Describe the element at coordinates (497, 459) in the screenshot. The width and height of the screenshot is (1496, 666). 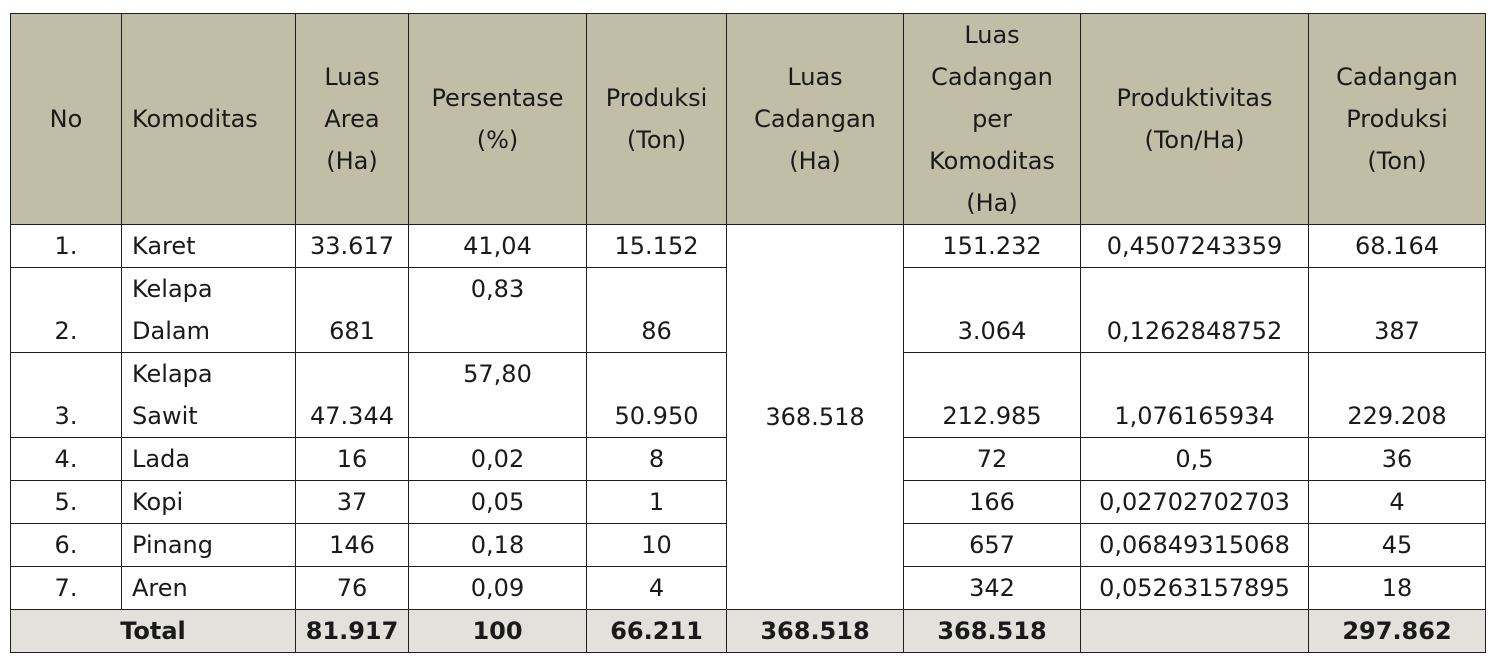
I see `cell-persentase: 0,02` at that location.